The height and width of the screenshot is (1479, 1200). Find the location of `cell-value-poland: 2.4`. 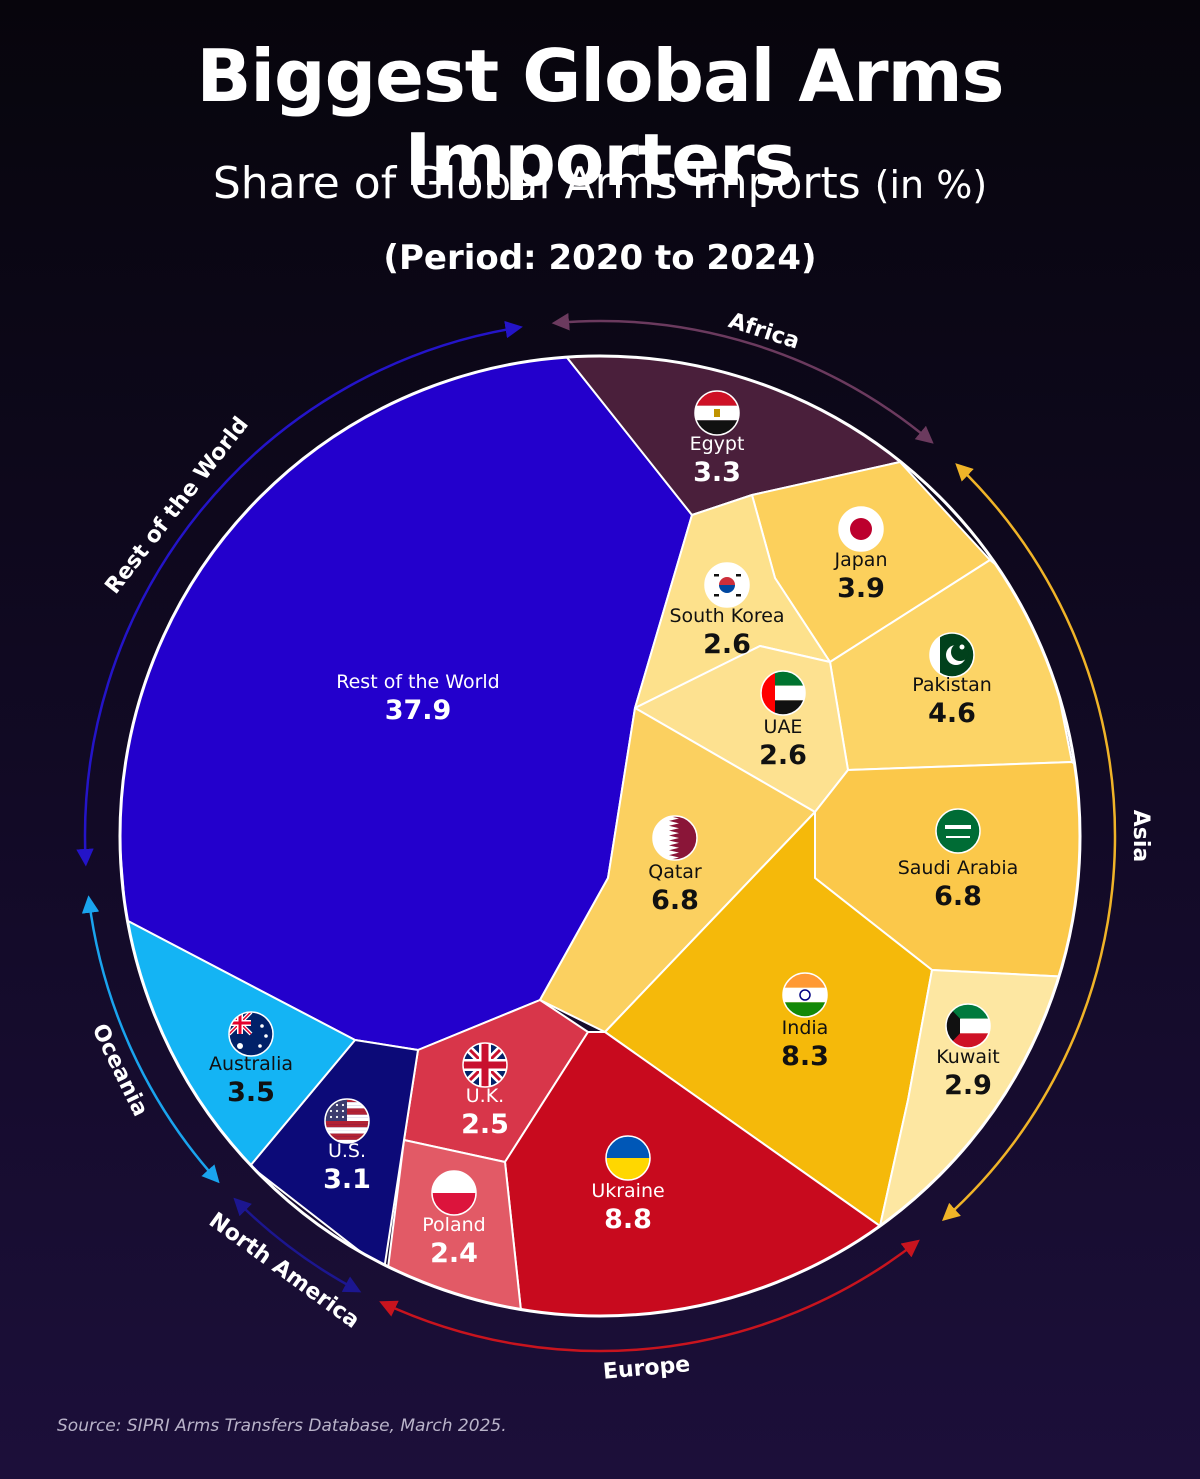

cell-value-poland: 2.4 is located at coordinates (454, 1253).